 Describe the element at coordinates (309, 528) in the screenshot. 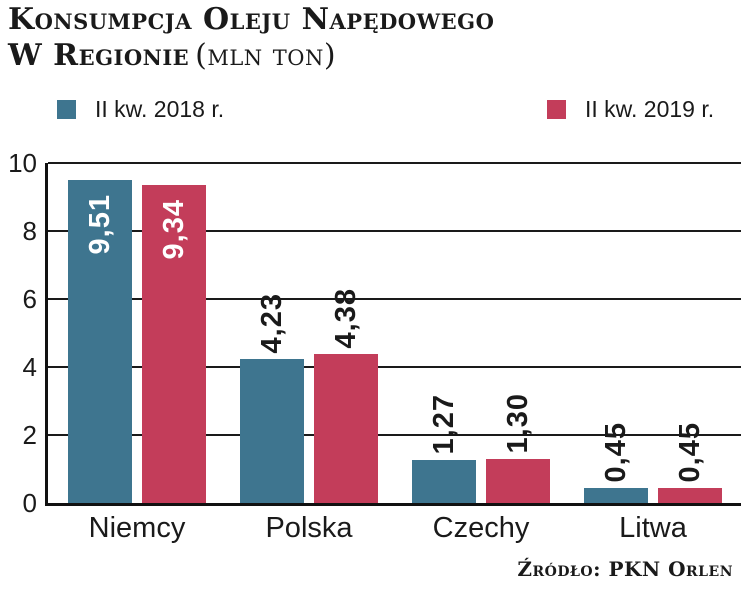

I see `category-label-polska: Polska` at that location.